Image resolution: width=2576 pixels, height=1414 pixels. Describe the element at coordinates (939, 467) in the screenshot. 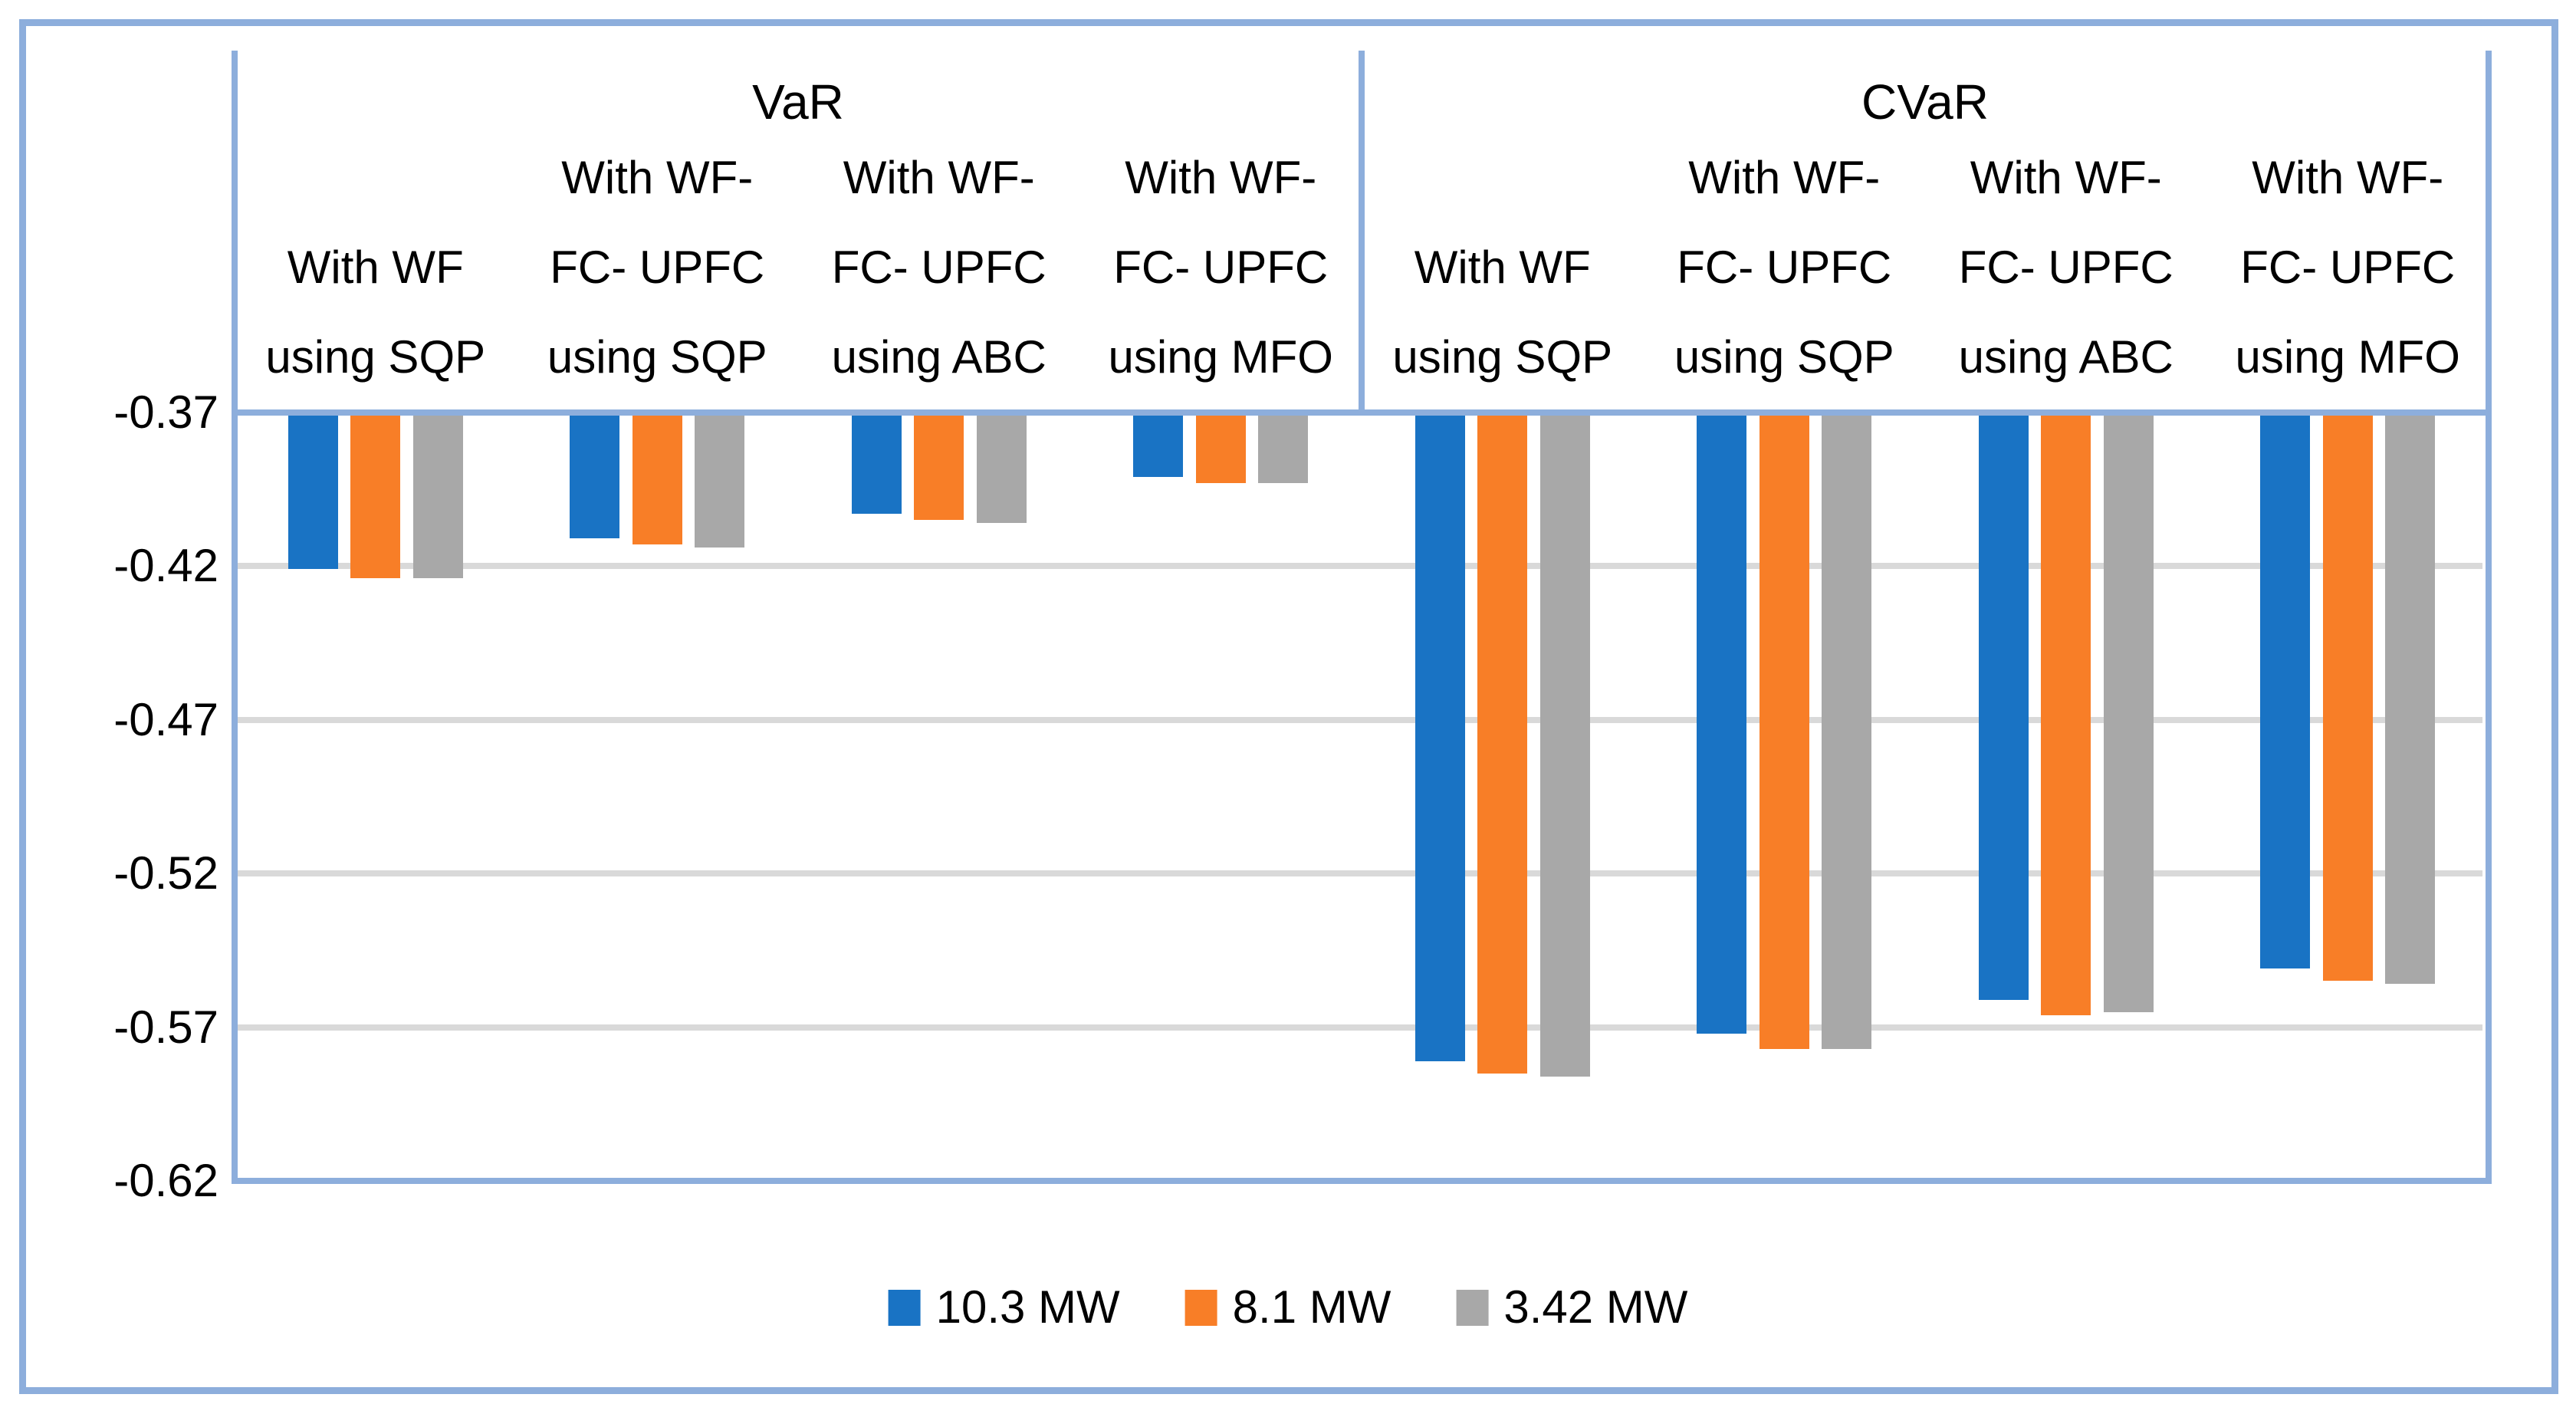

I see `bar-var-c3-8-1-mw` at that location.